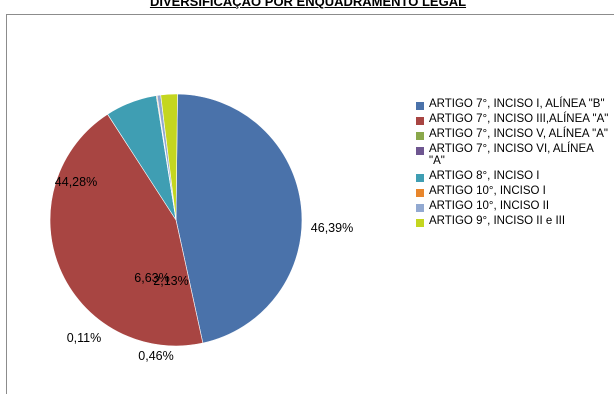  I want to click on legend-label: ARTIGO 8°, INCISO I, so click(484, 176).